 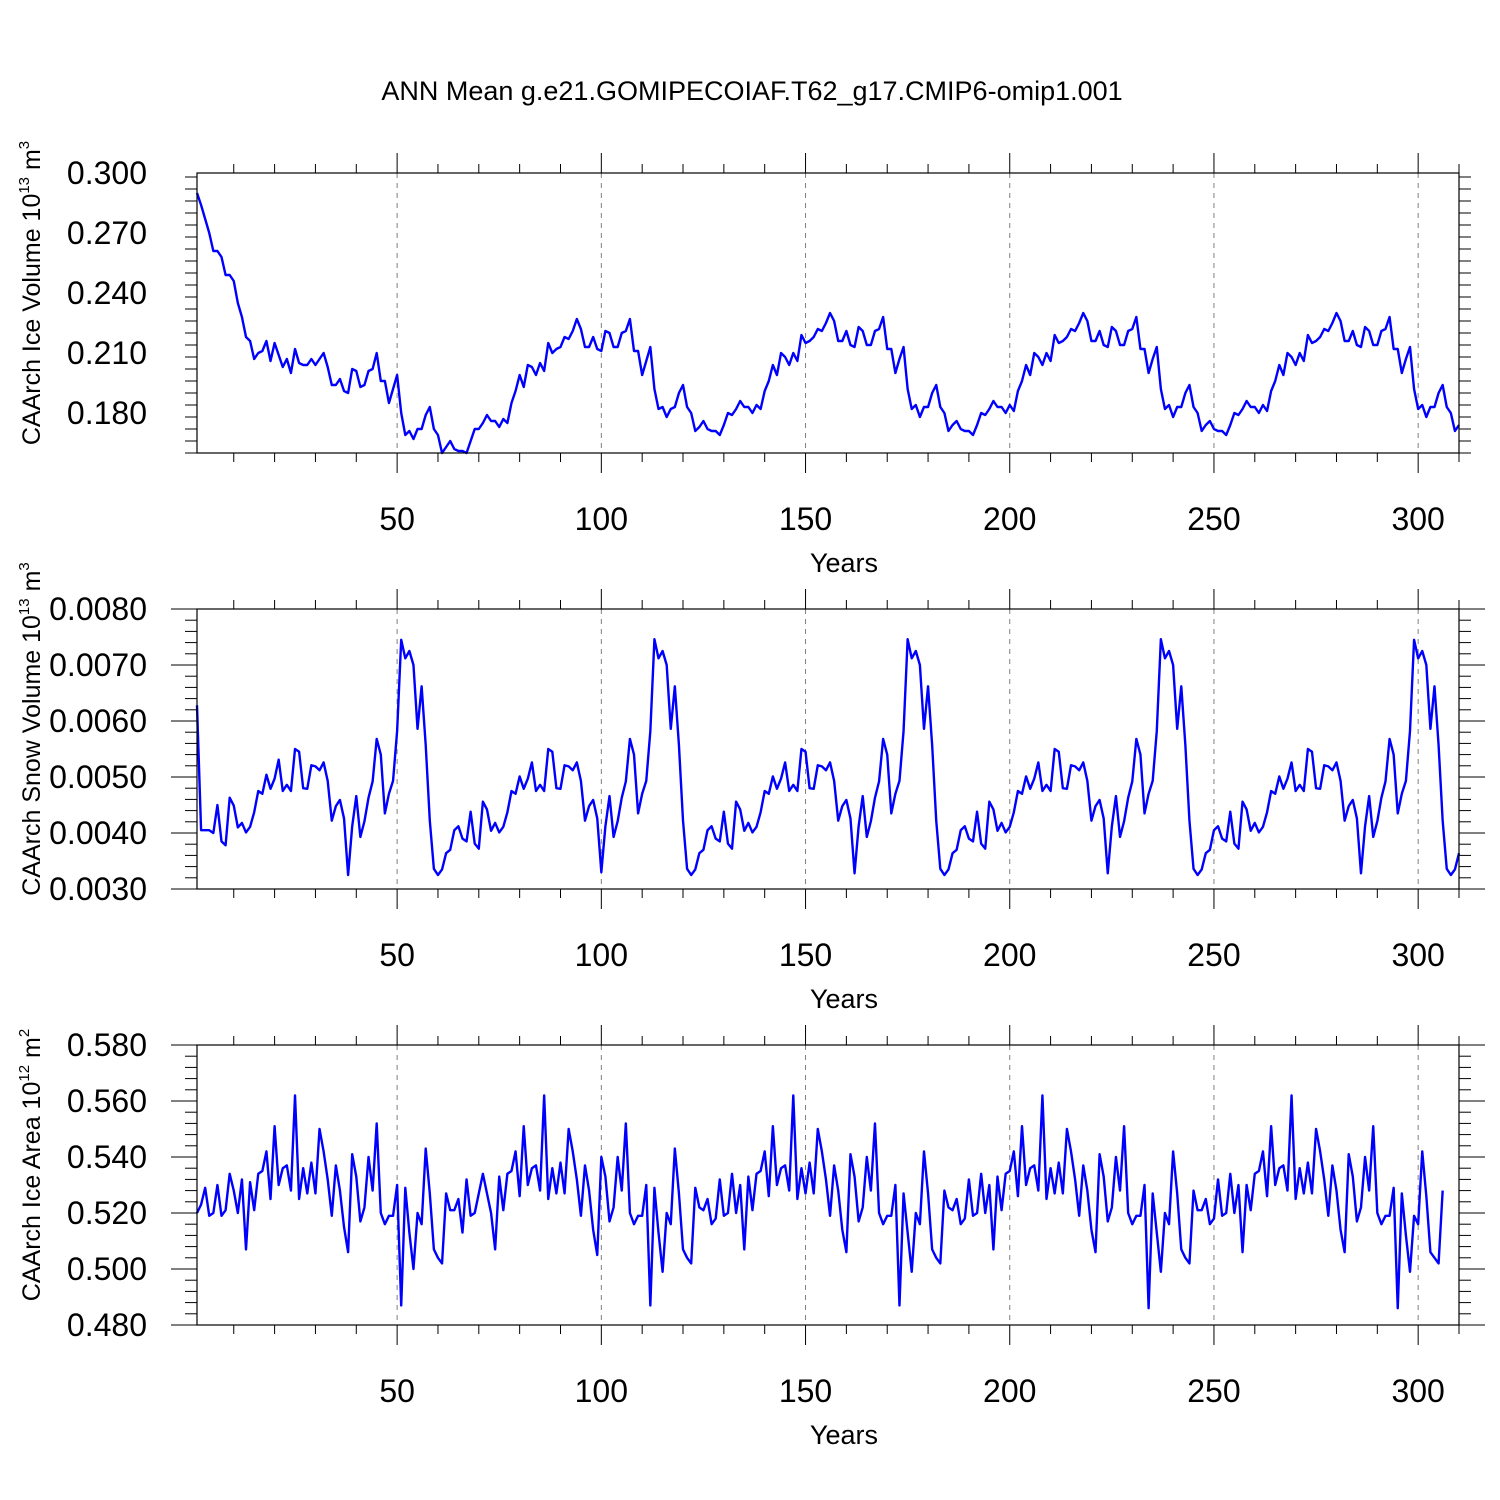 I want to click on y-tick-label-0.0070: 0.0070, so click(x=98, y=665).